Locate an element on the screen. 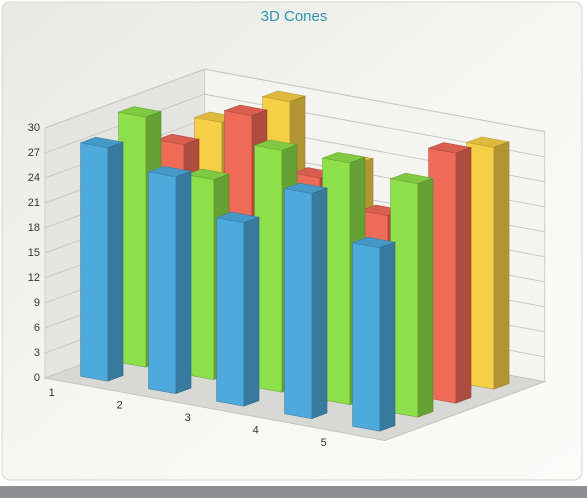 This screenshot has height=503, width=587. y-tick-label: 21 is located at coordinates (34, 203).